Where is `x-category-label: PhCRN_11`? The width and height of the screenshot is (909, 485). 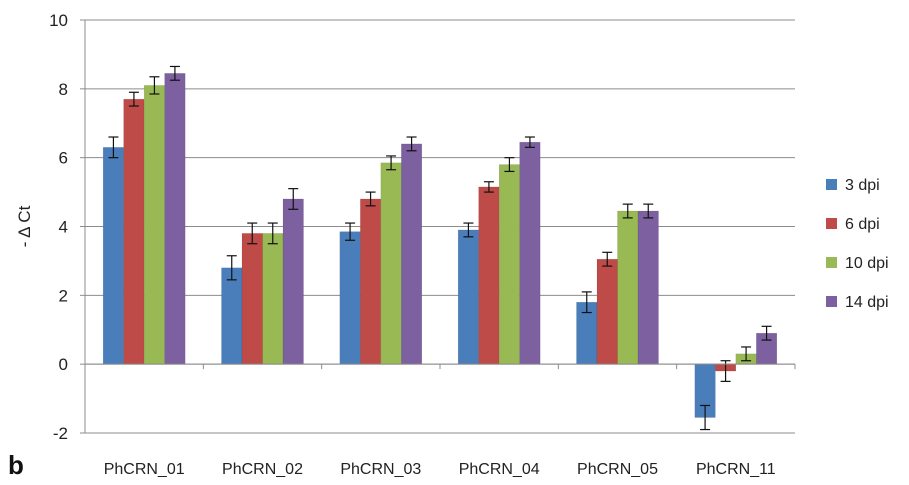
x-category-label: PhCRN_11 is located at coordinates (736, 469).